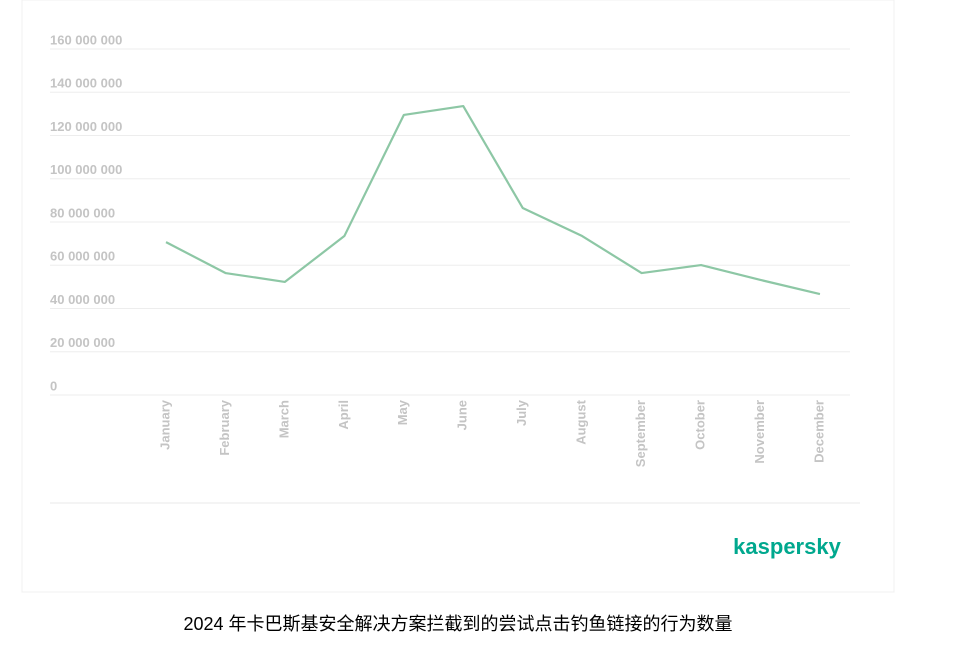  Describe the element at coordinates (699, 425) in the screenshot. I see `x-tick-label: October` at that location.